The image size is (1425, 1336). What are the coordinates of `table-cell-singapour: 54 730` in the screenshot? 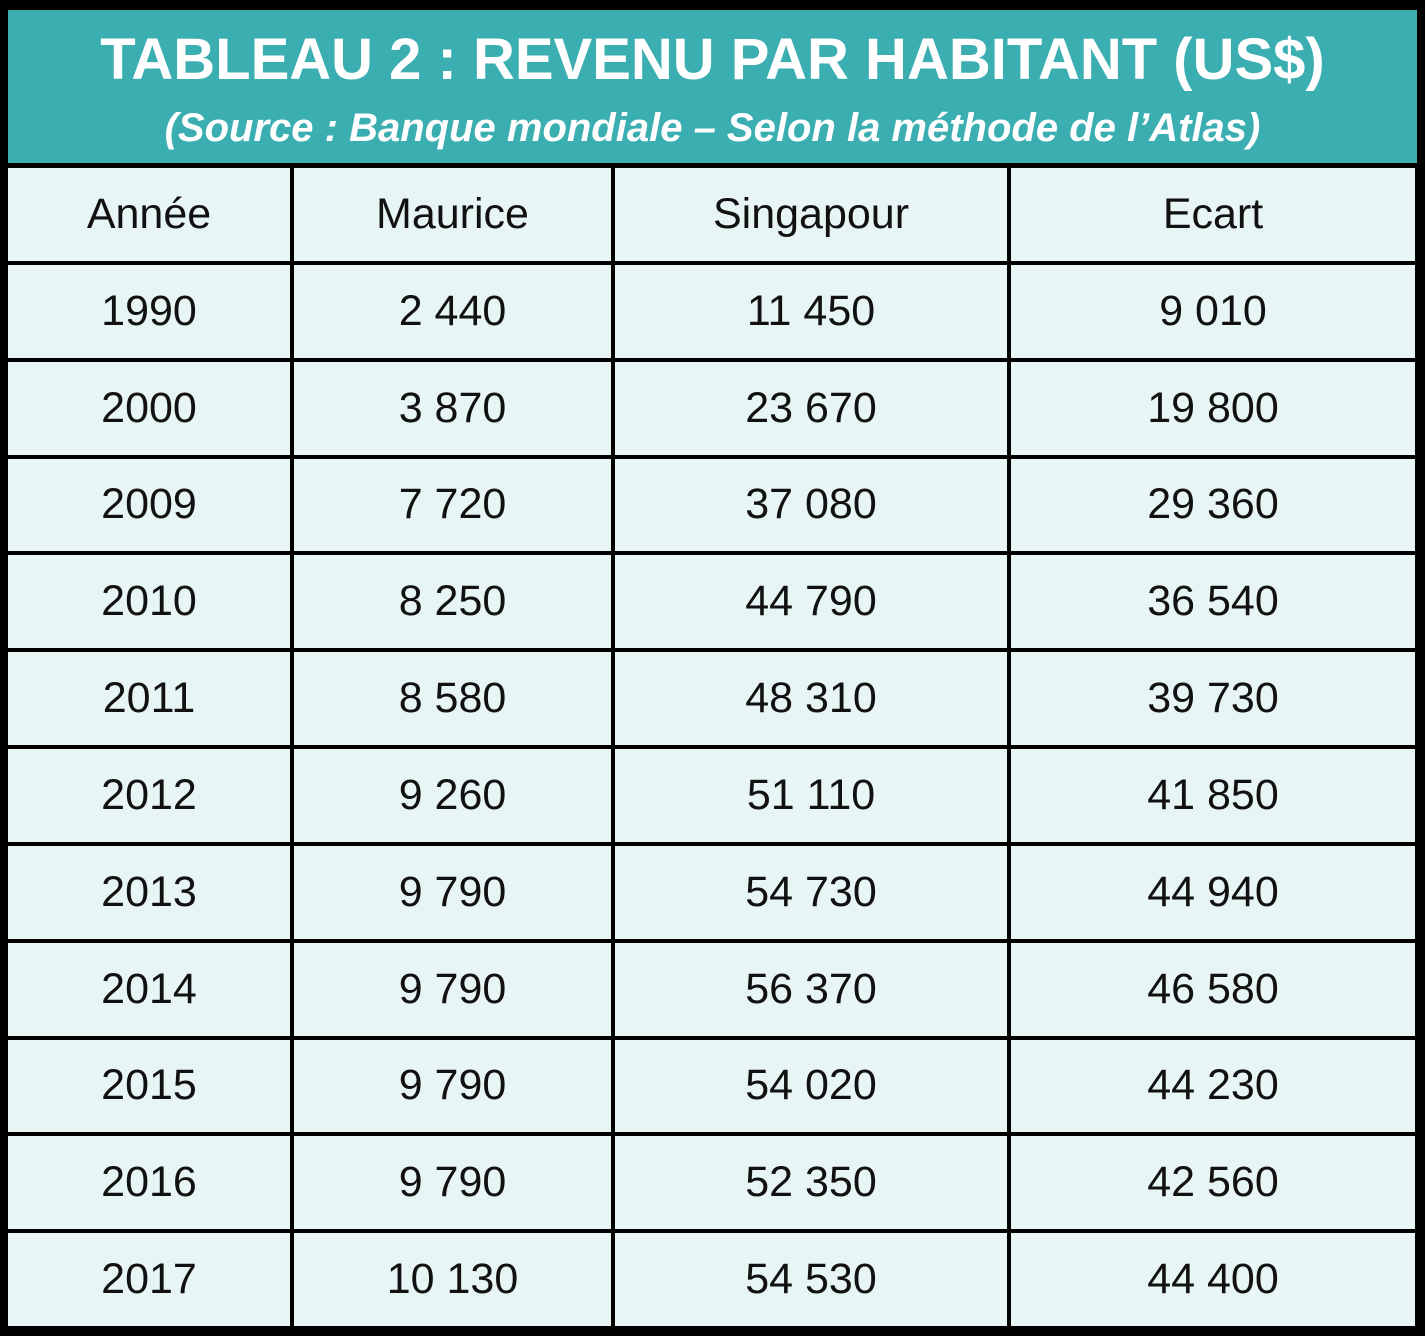 It's located at (811, 892).